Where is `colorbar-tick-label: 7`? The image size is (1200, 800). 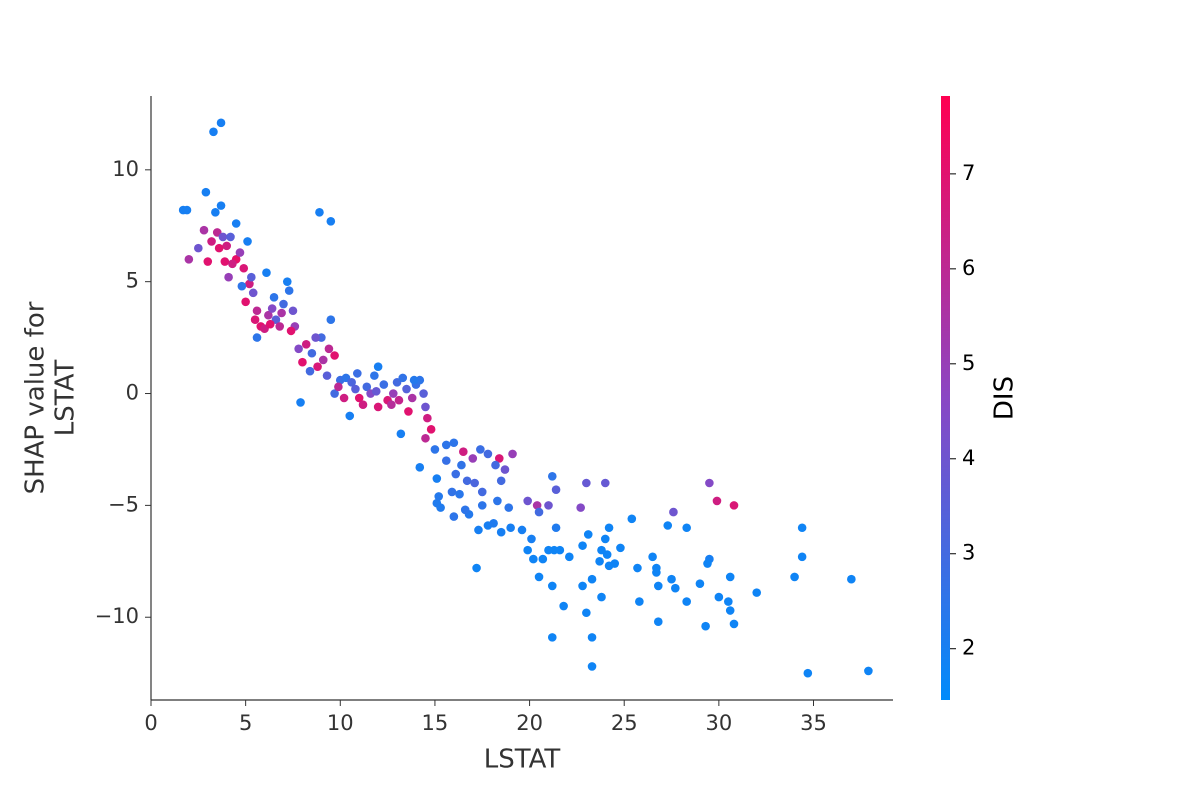
colorbar-tick-label: 7 is located at coordinates (968, 173).